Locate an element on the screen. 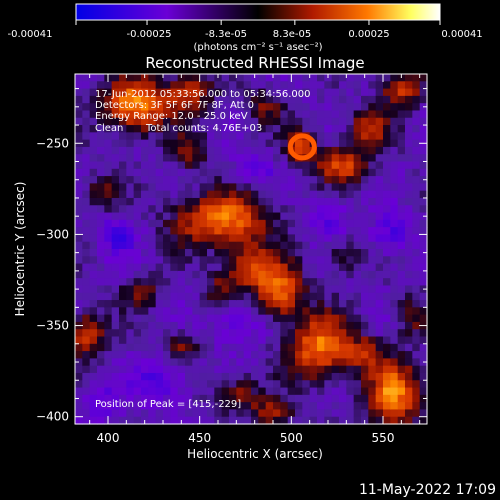  info-time-range: 17-Jun-2012 05:33:56.000 to 05:34:56.000 is located at coordinates (203, 94).